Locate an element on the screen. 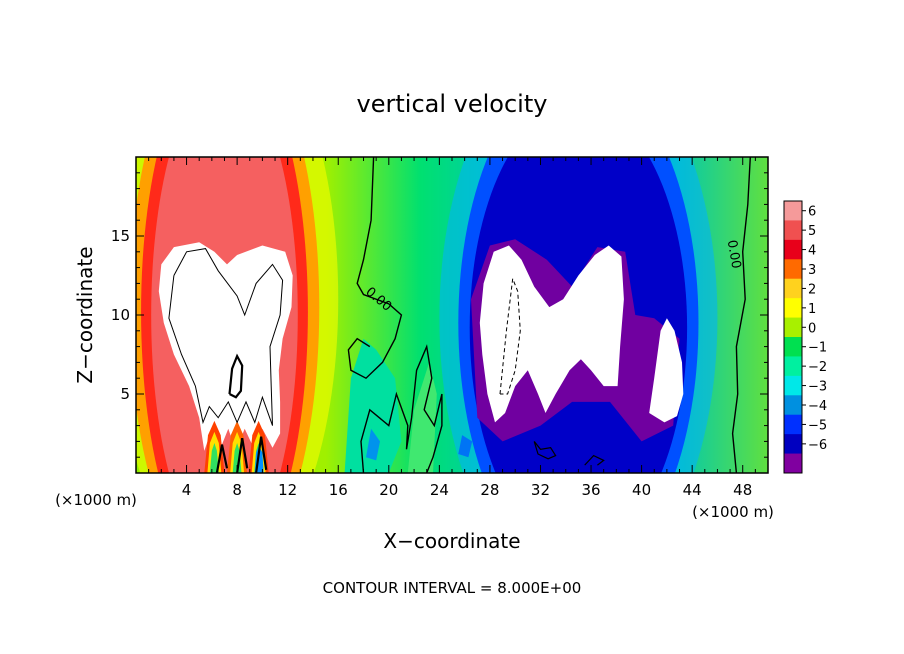 The image size is (904, 654). x-tick-label: 44 is located at coordinates (692, 490).